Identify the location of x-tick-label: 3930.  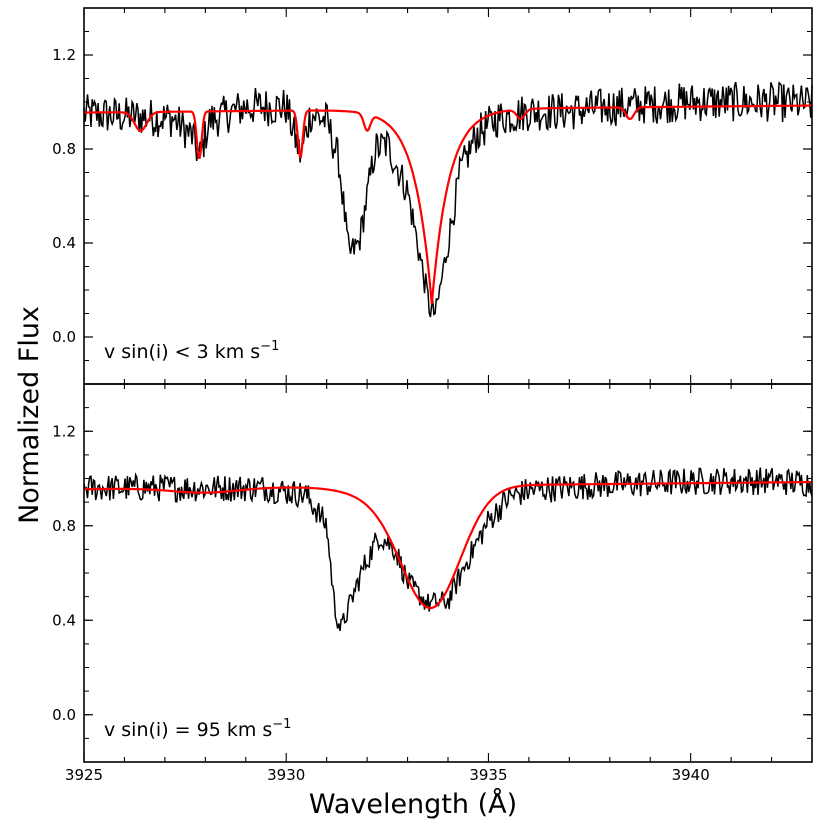
(286, 775).